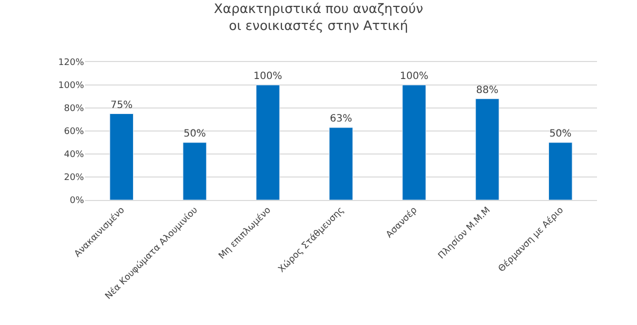 The height and width of the screenshot is (325, 637). What do you see at coordinates (74, 109) in the screenshot?
I see `y-tick-label: 80%` at bounding box center [74, 109].